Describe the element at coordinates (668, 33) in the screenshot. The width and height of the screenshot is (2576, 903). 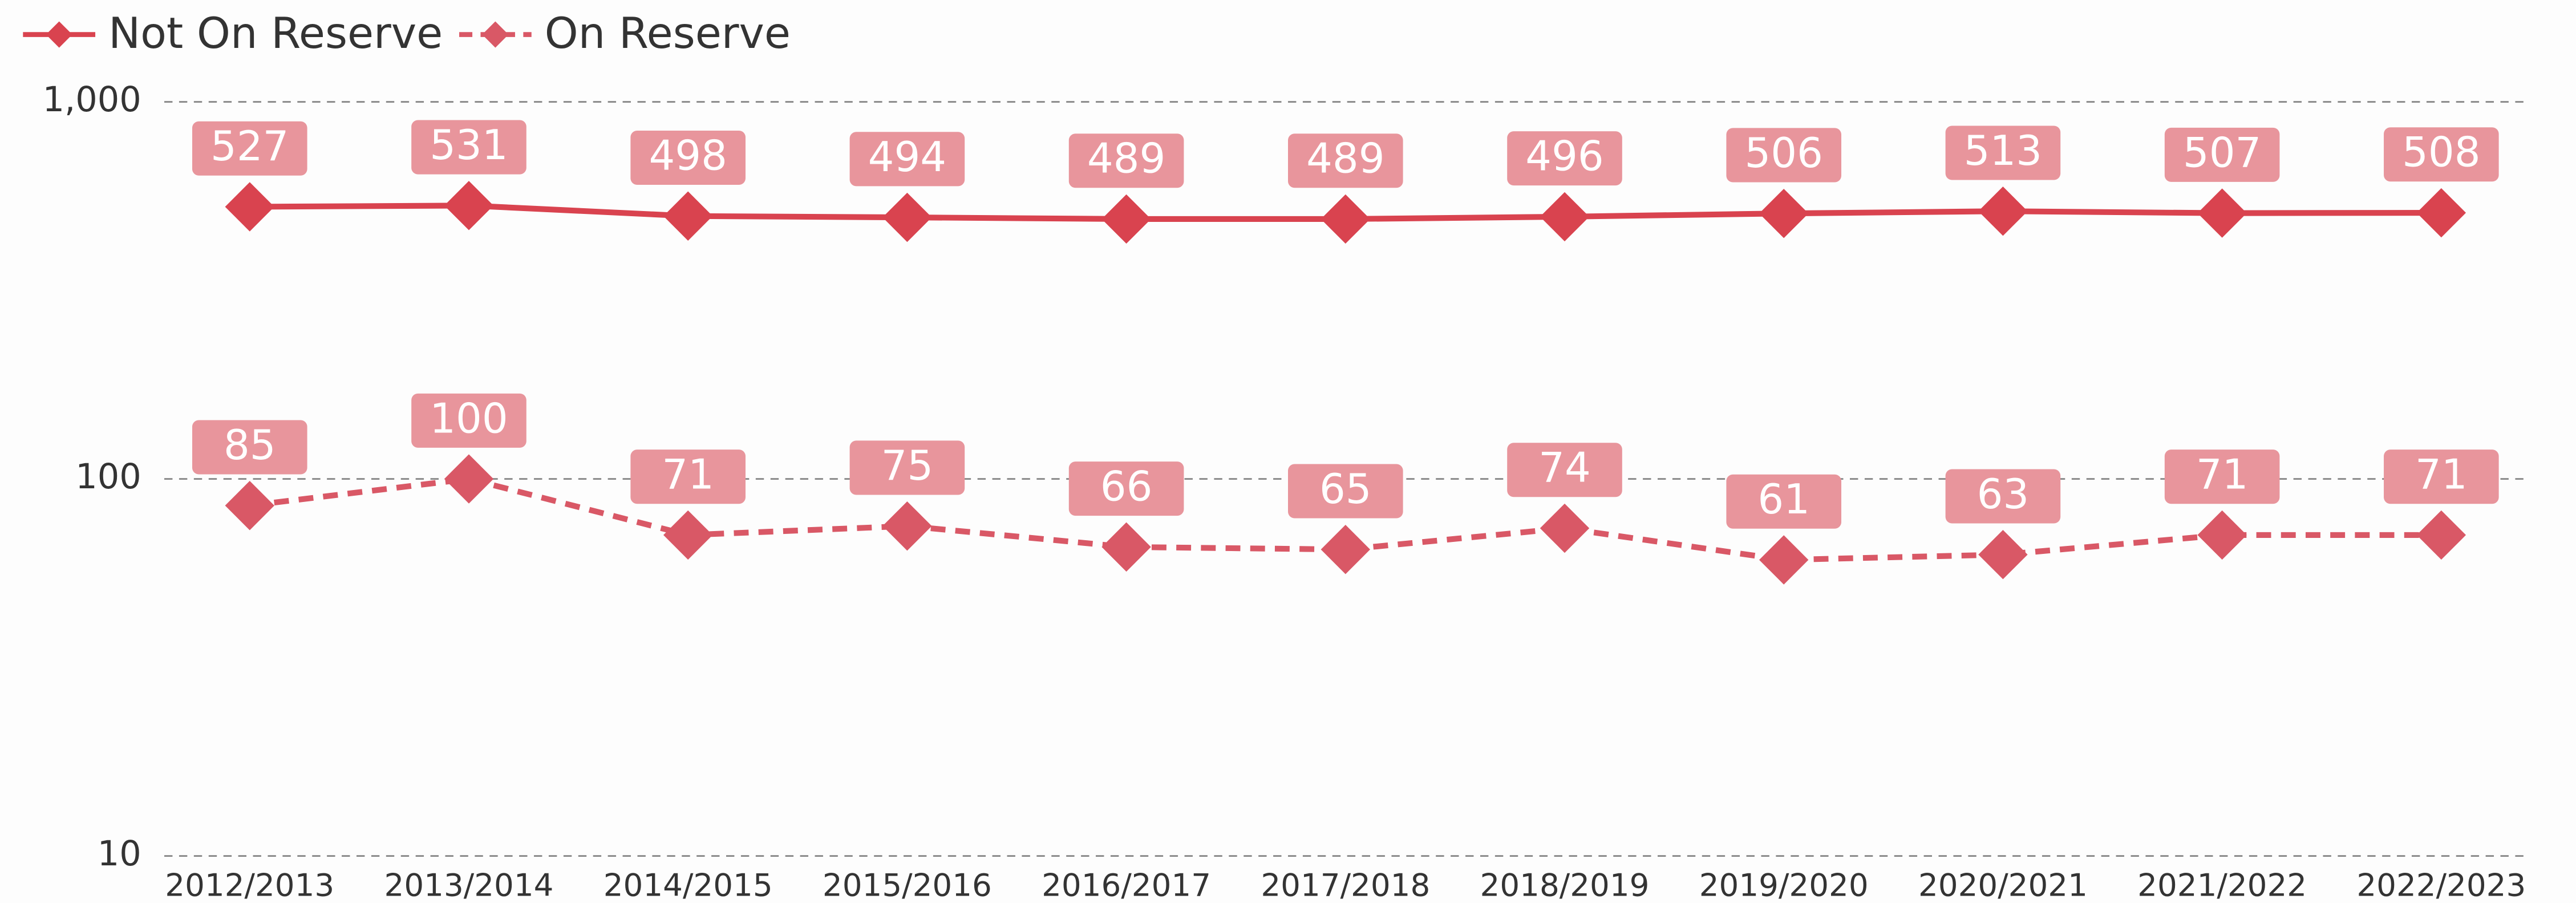
I see `legend-label: On Reserve` at that location.